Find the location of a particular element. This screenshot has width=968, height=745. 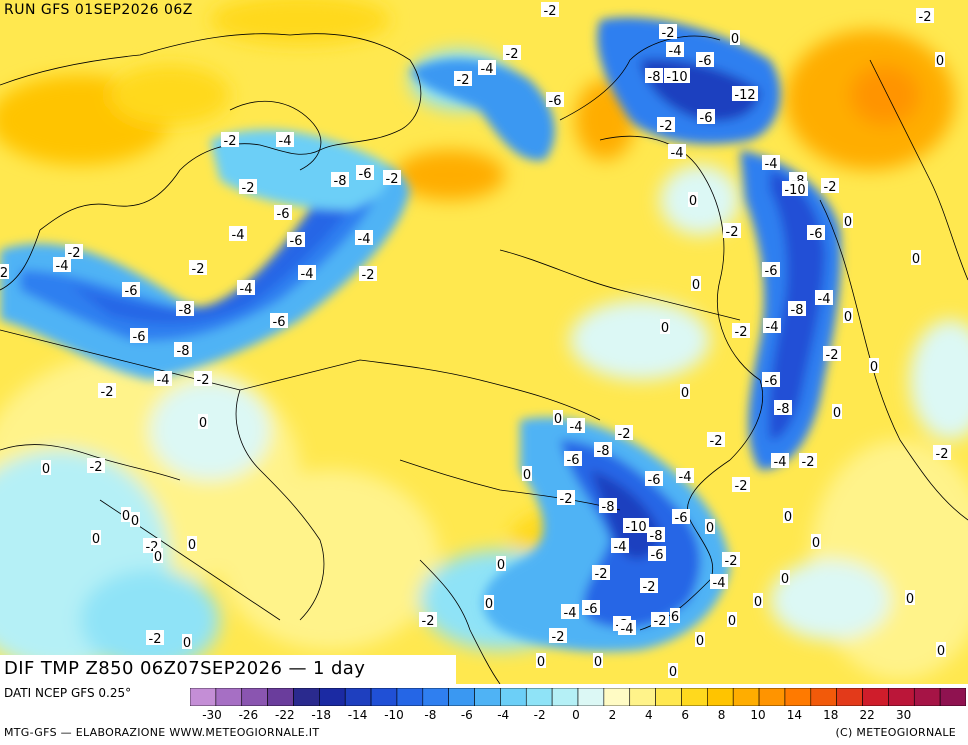

contour-label: -8 is located at coordinates (654, 76).